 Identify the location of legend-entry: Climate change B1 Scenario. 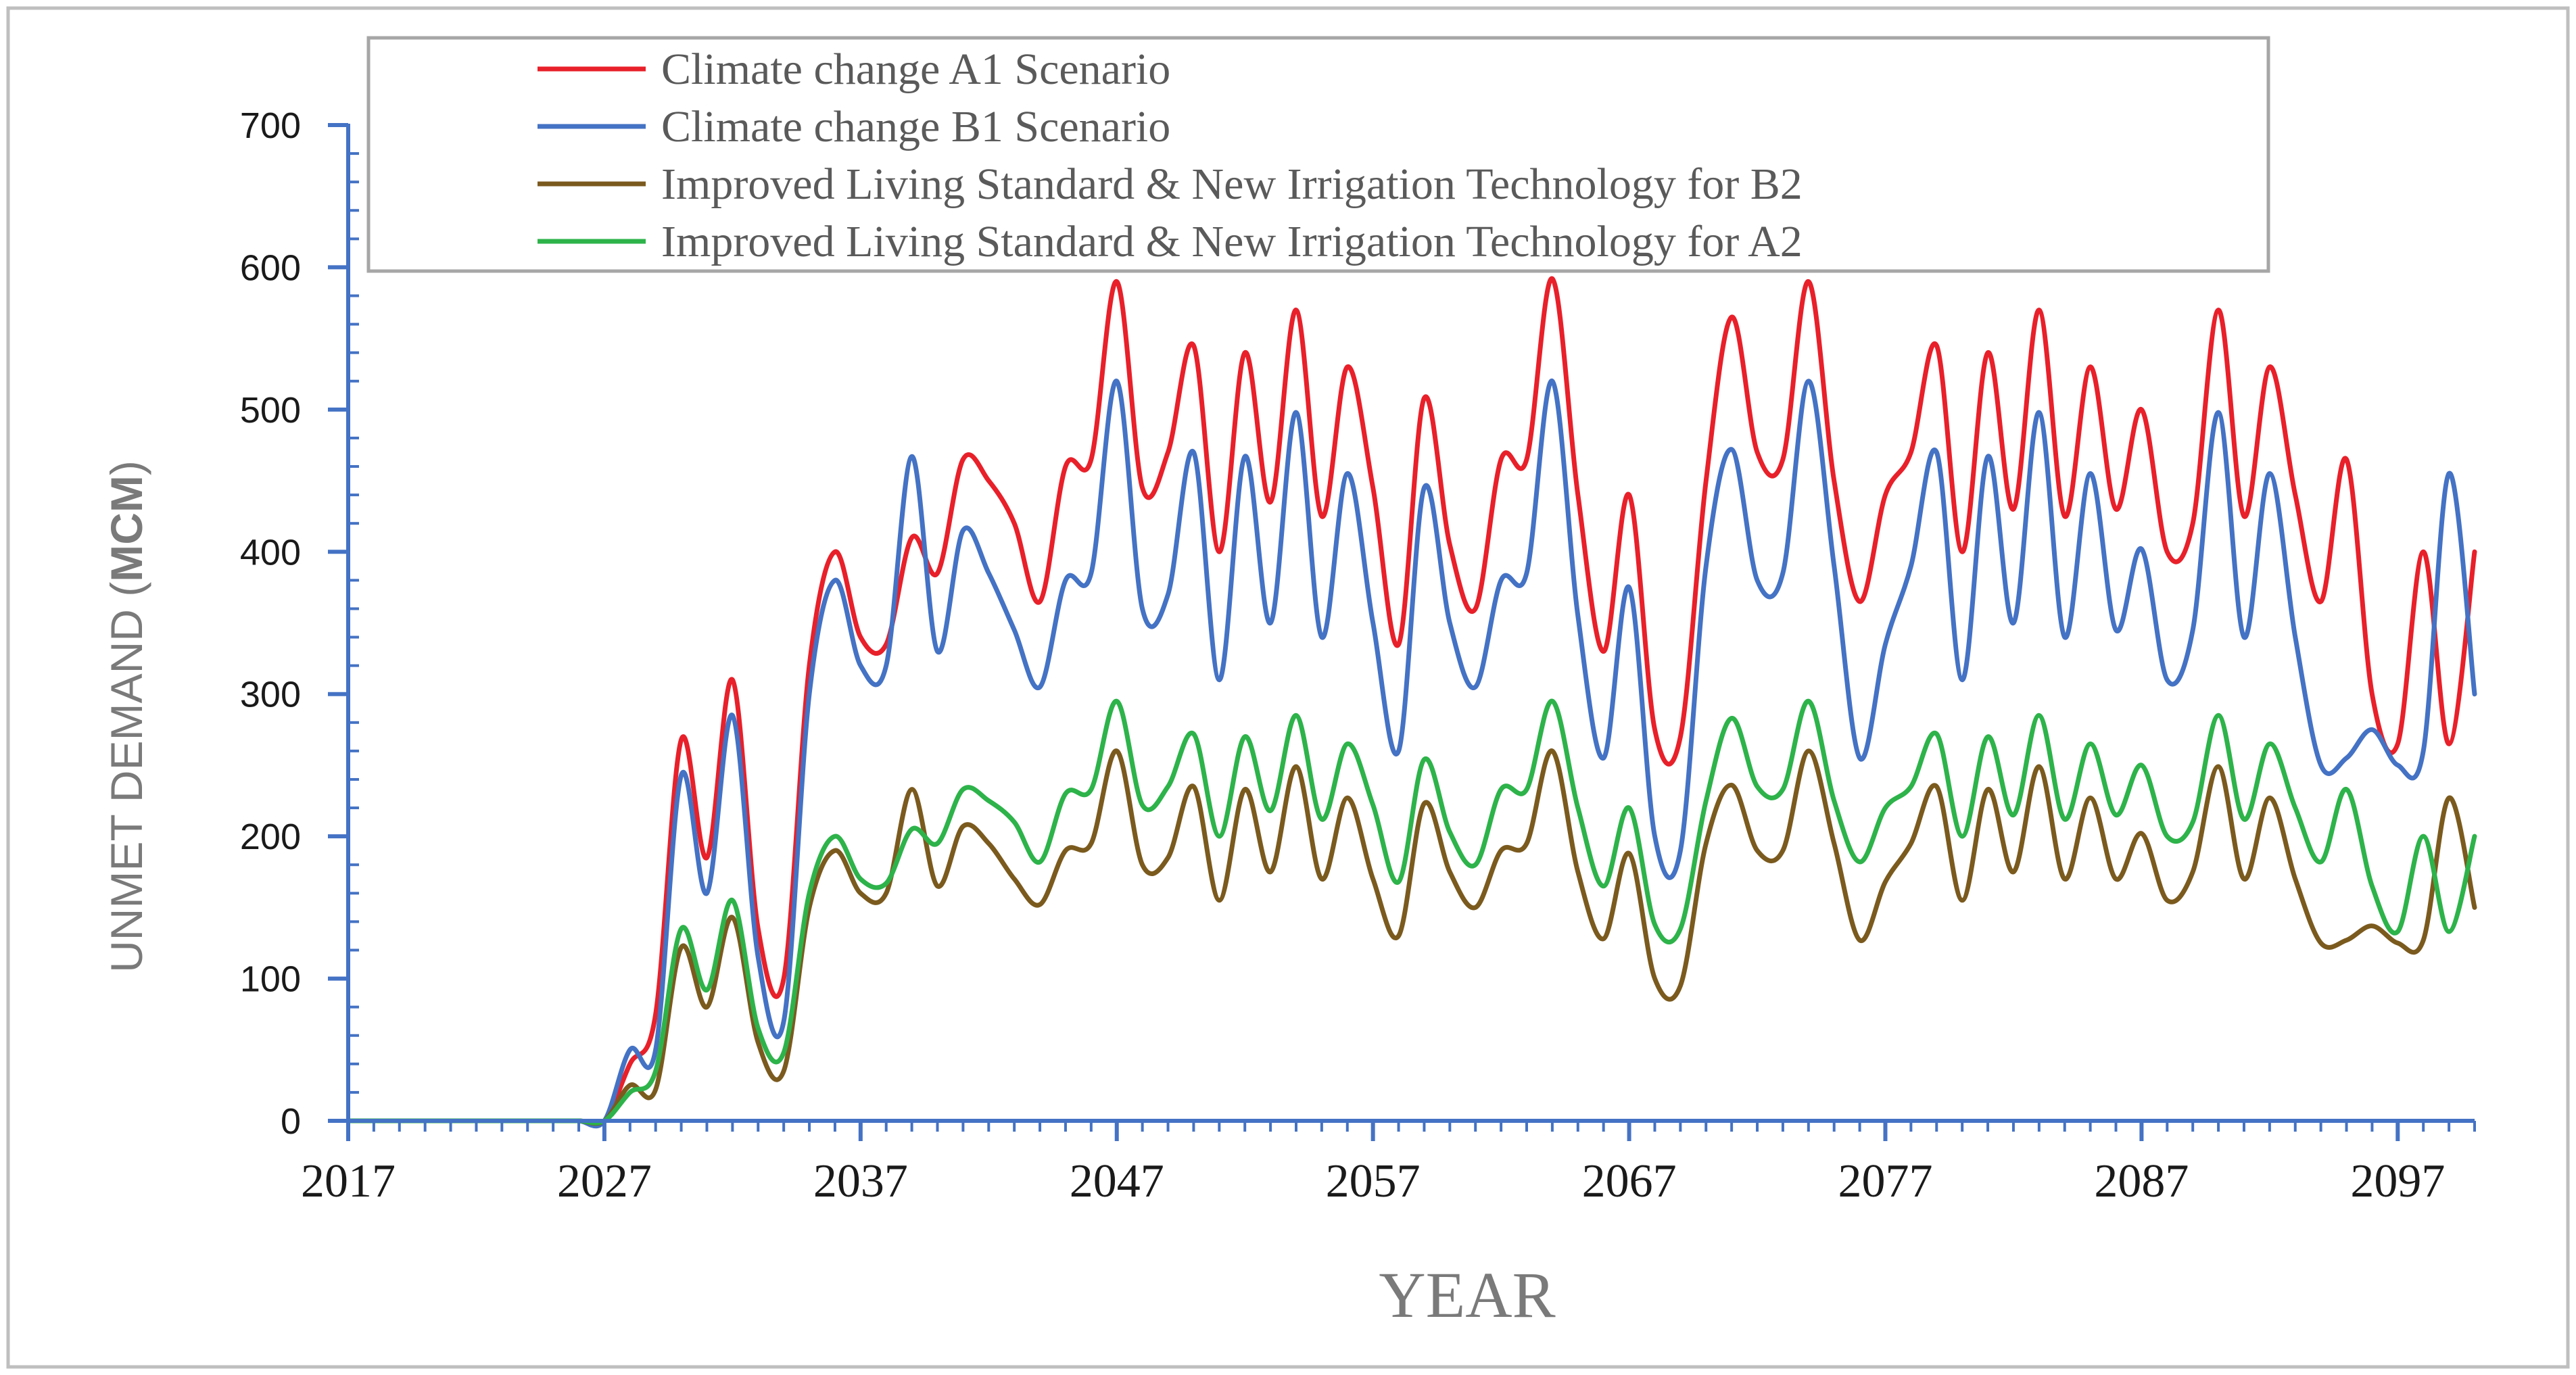
(854, 126).